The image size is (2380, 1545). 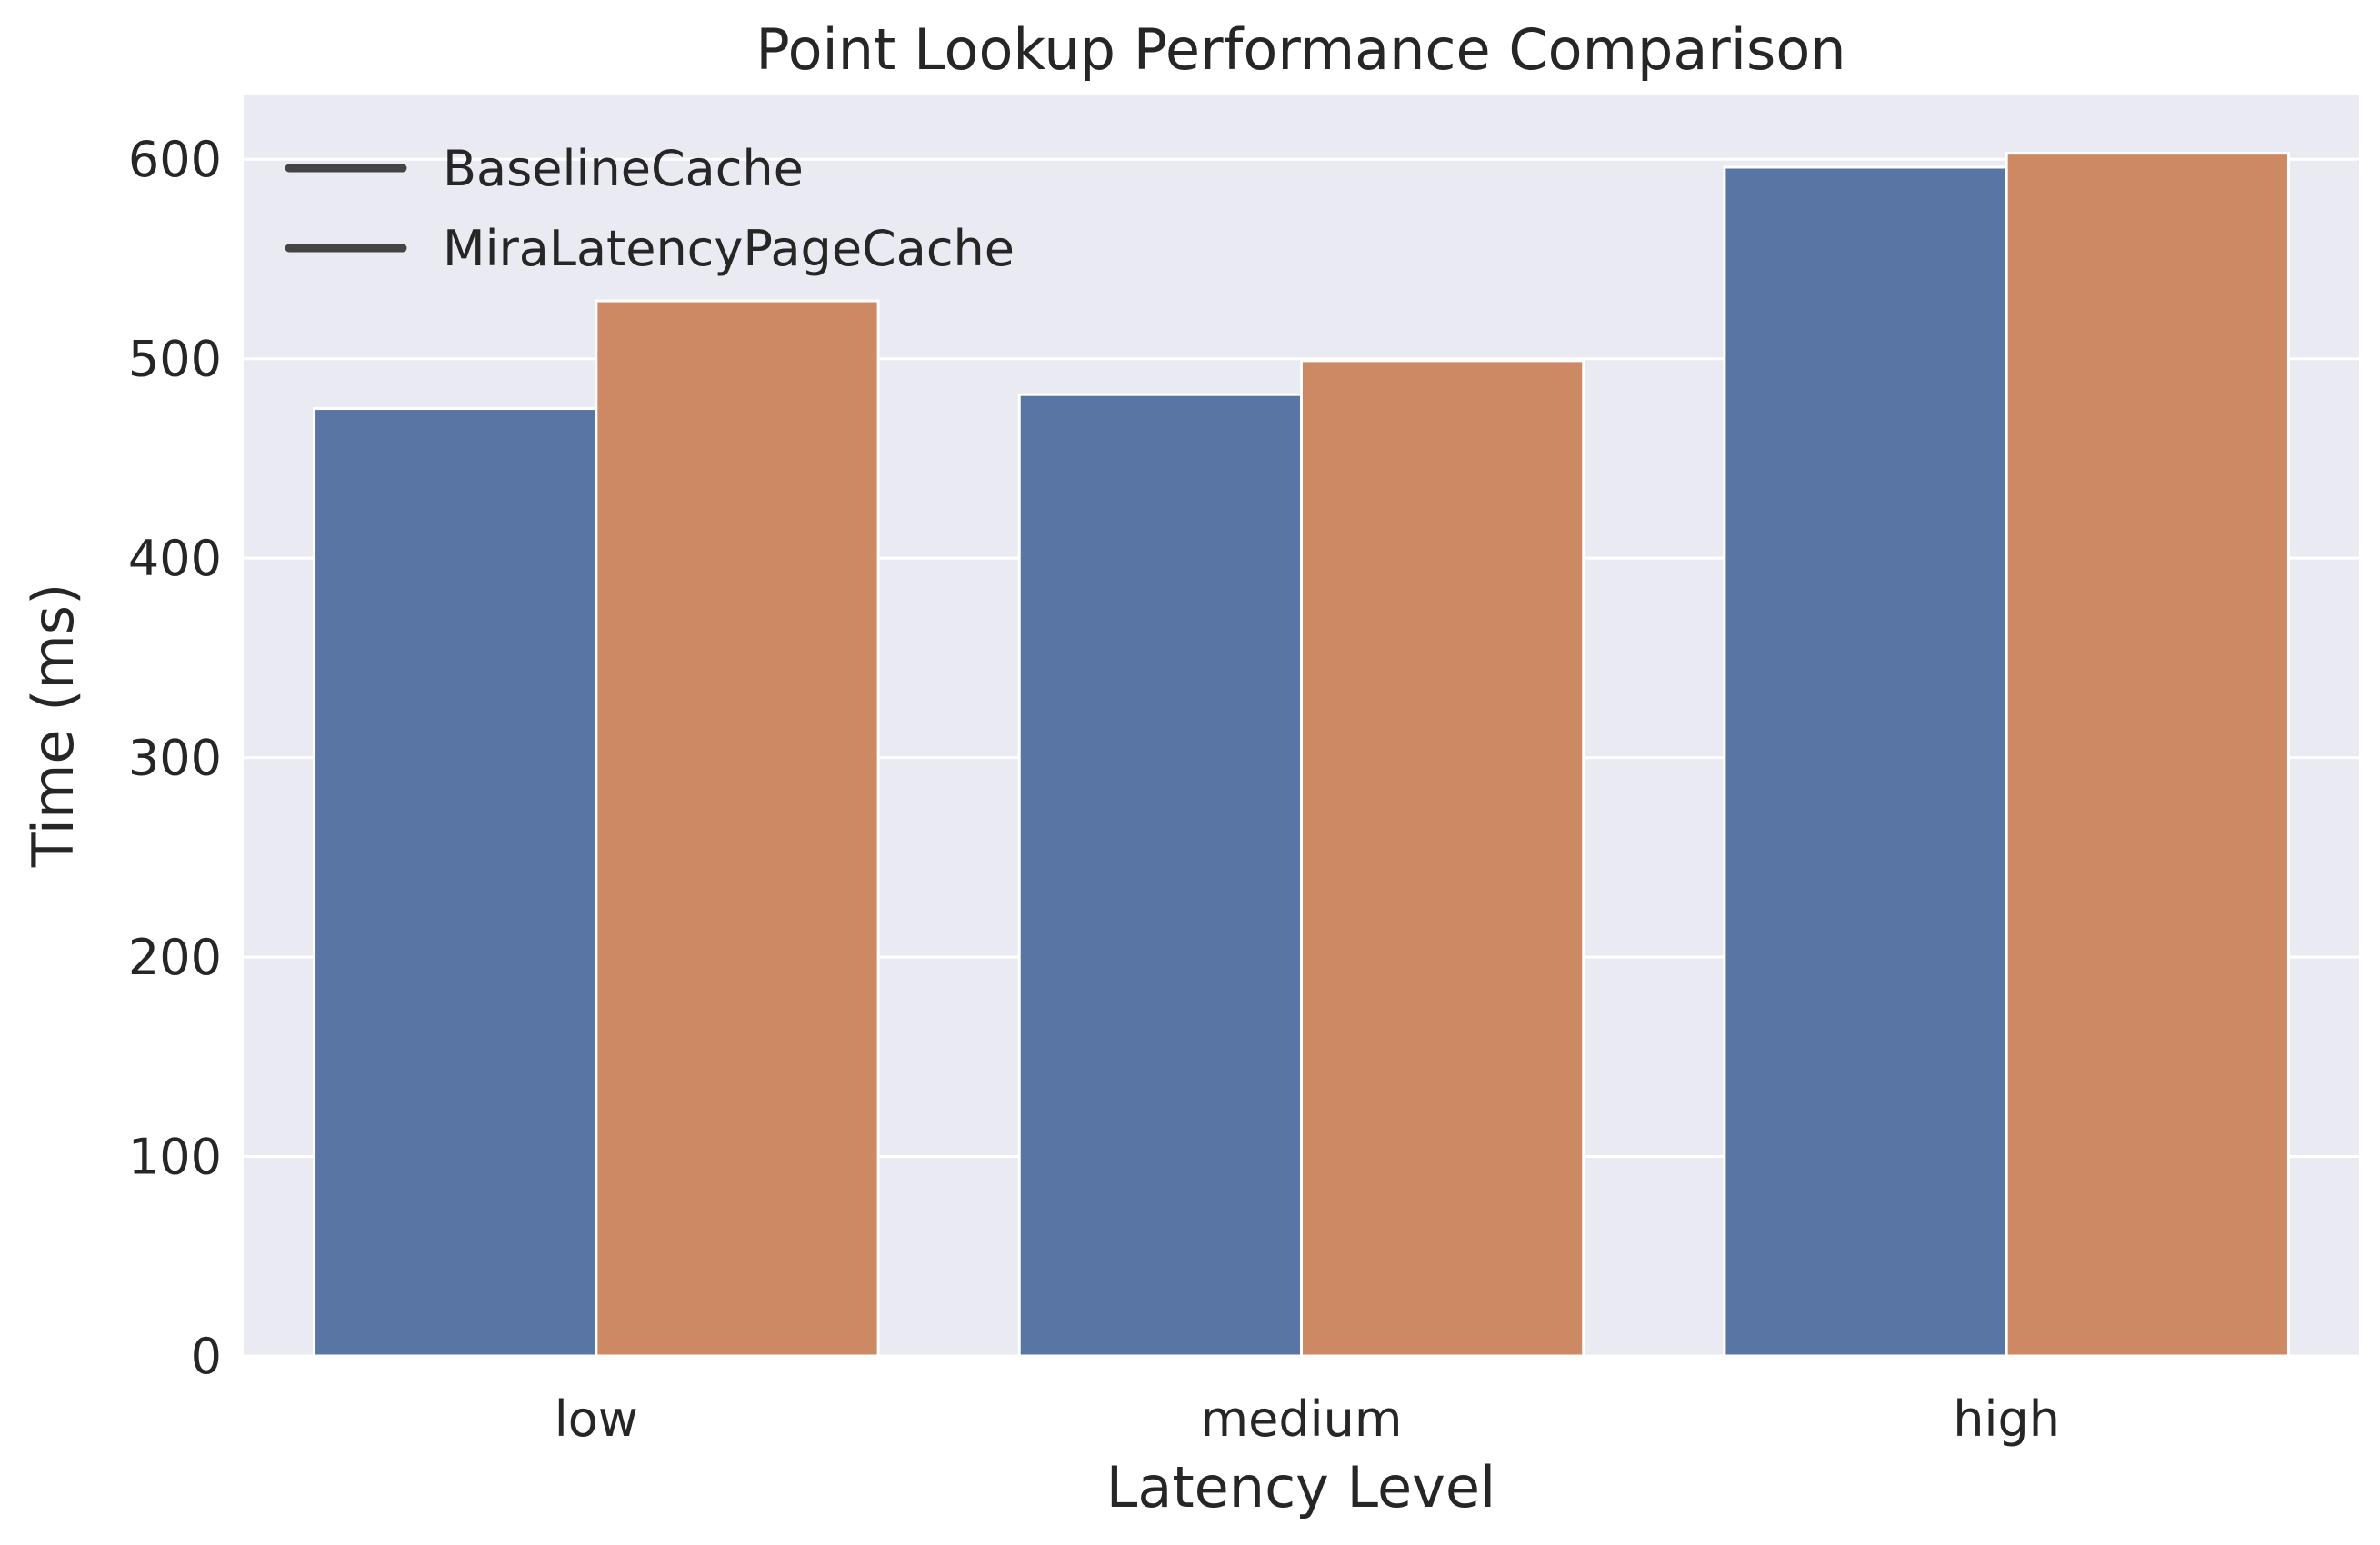 I want to click on y-tick-label: 400, so click(x=175, y=558).